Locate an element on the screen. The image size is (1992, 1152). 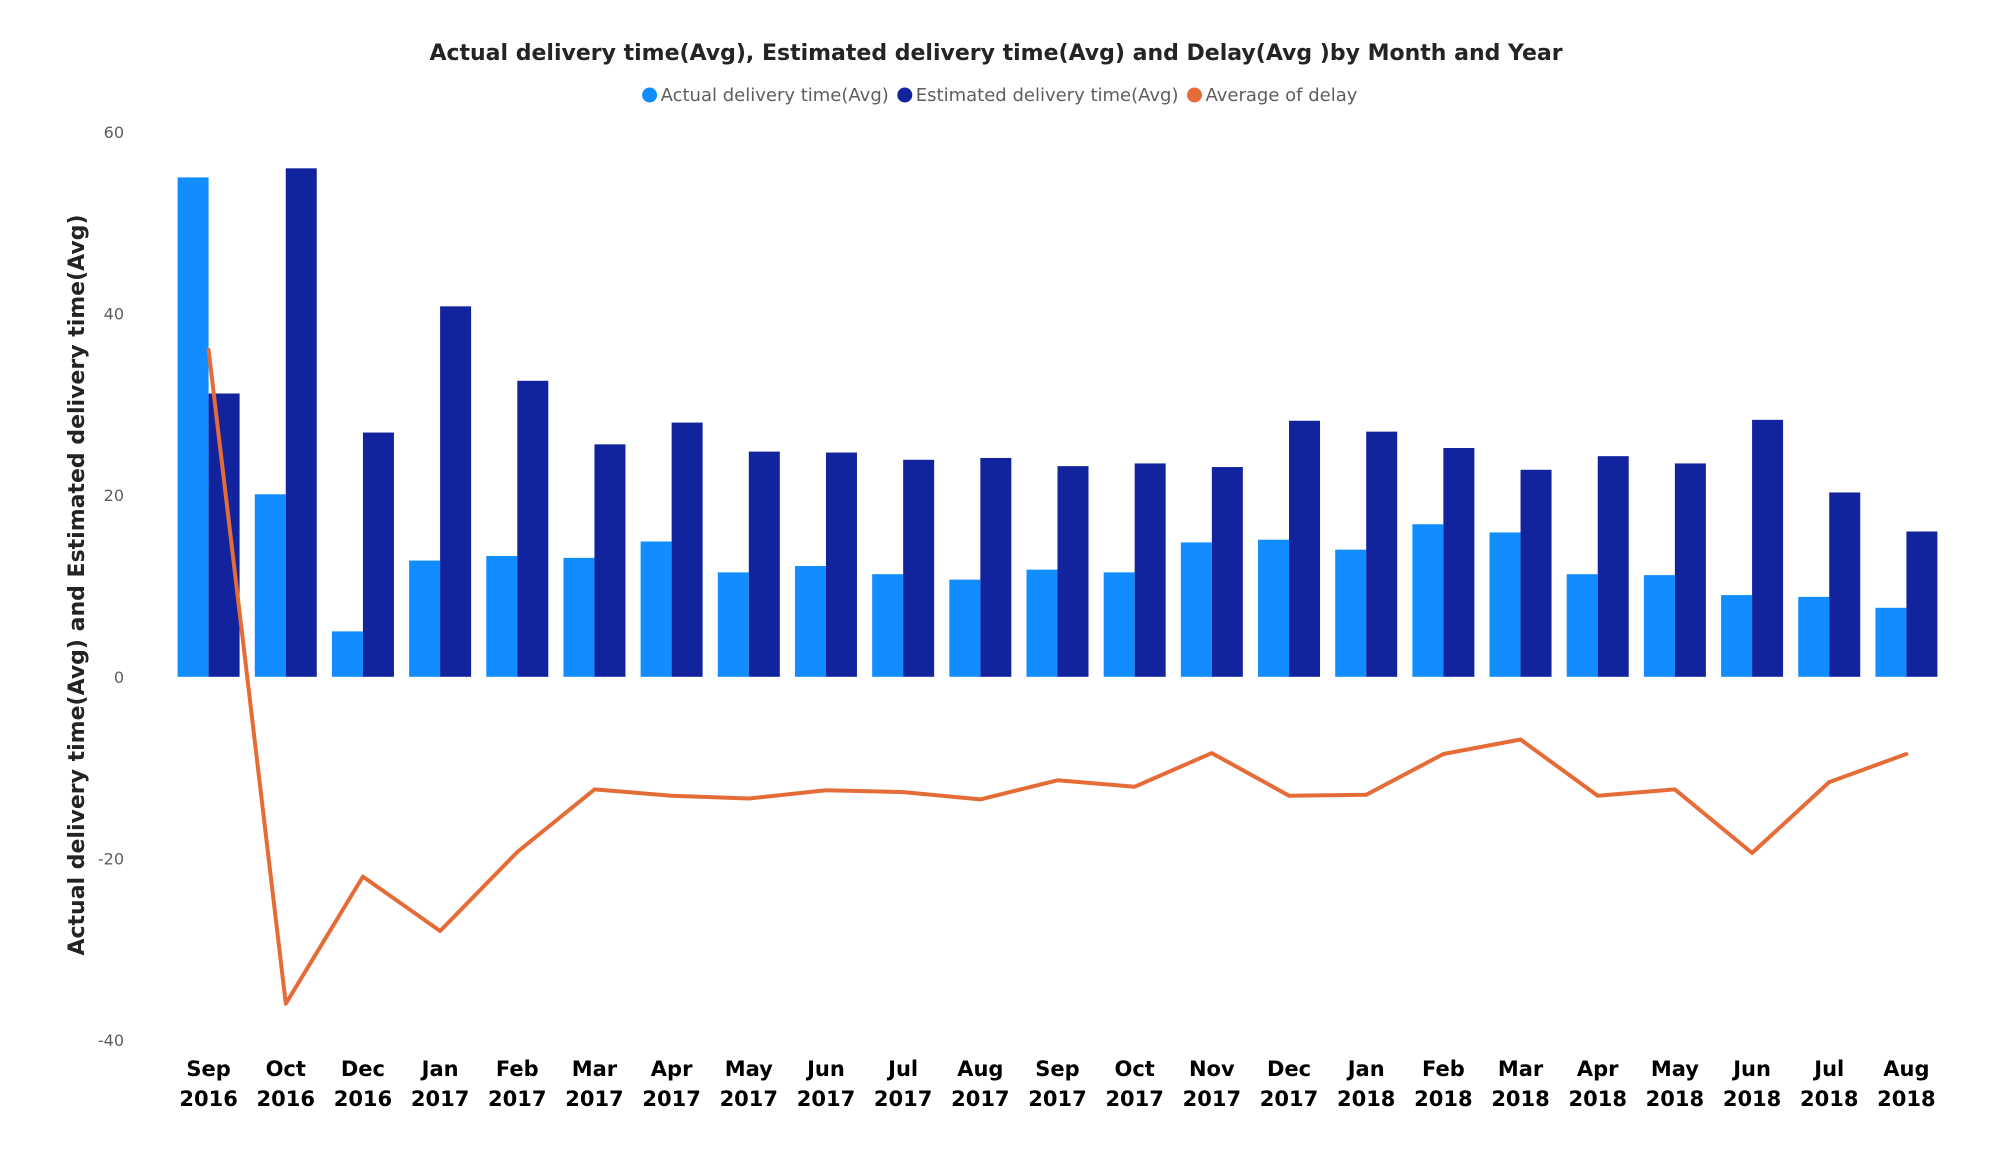
legend-item: Estimated delivery time(Avg) is located at coordinates (1038, 95).